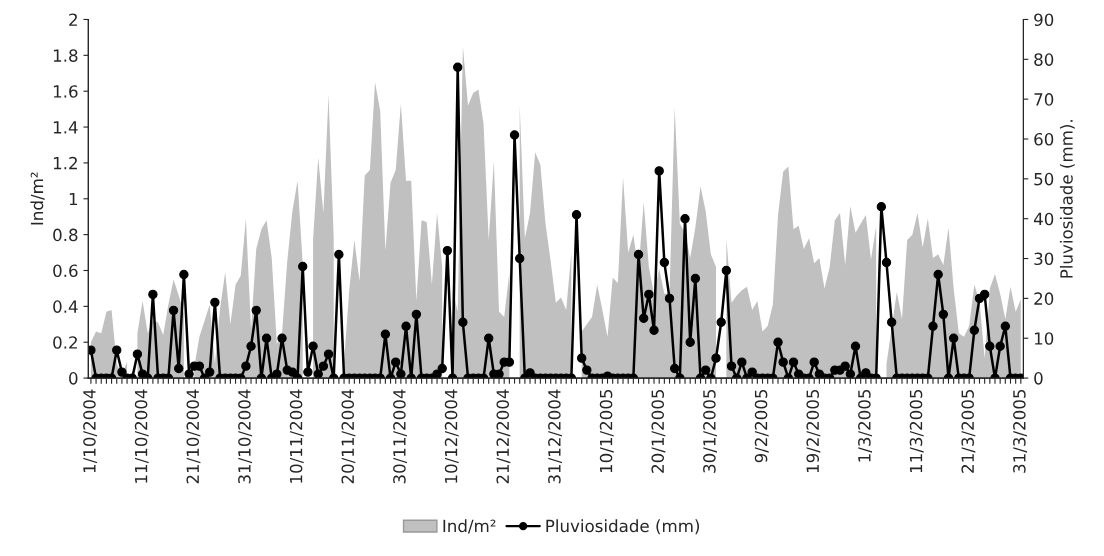  I want to click on y-axis-title: Ind/m², so click(37, 198).